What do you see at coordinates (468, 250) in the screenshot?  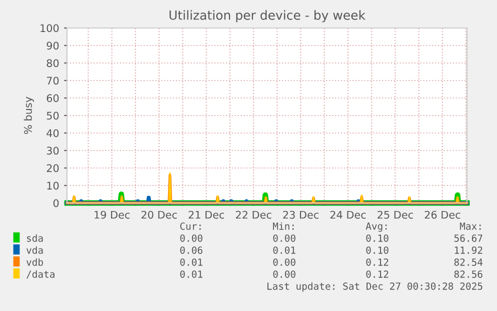 I see `text: 11.92` at bounding box center [468, 250].